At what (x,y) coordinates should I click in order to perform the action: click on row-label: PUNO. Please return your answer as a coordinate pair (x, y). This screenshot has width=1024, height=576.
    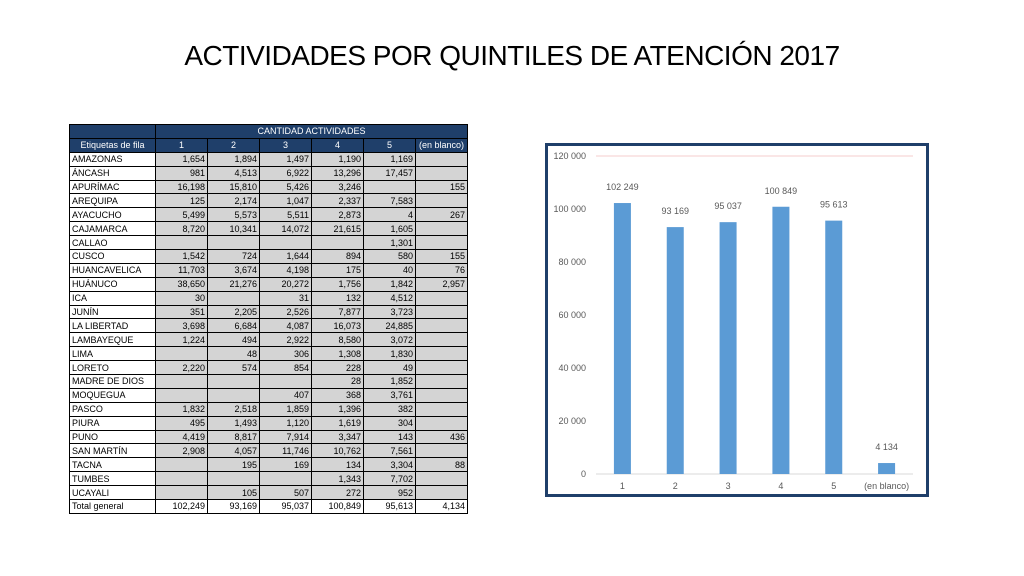
    Looking at the image, I should click on (112, 437).